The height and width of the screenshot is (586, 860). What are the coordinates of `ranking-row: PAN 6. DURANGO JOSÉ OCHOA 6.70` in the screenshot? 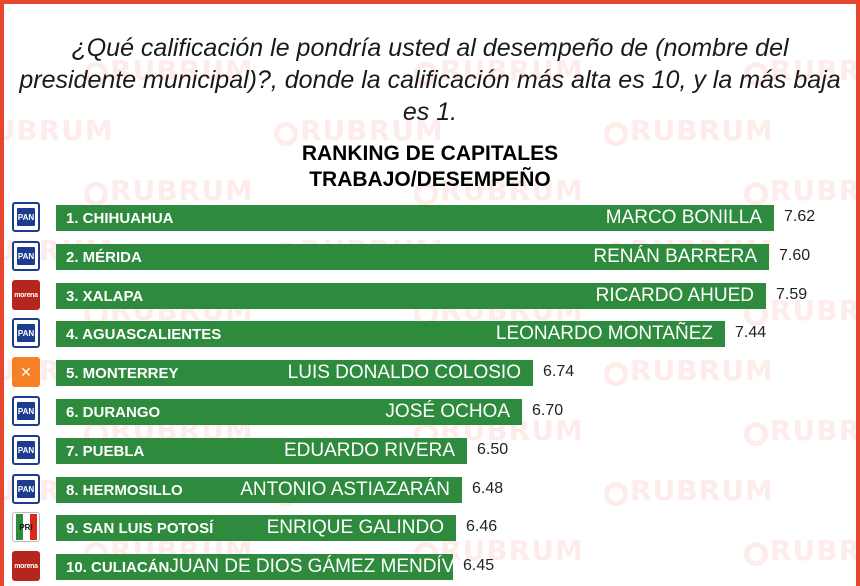 It's located at (430, 411).